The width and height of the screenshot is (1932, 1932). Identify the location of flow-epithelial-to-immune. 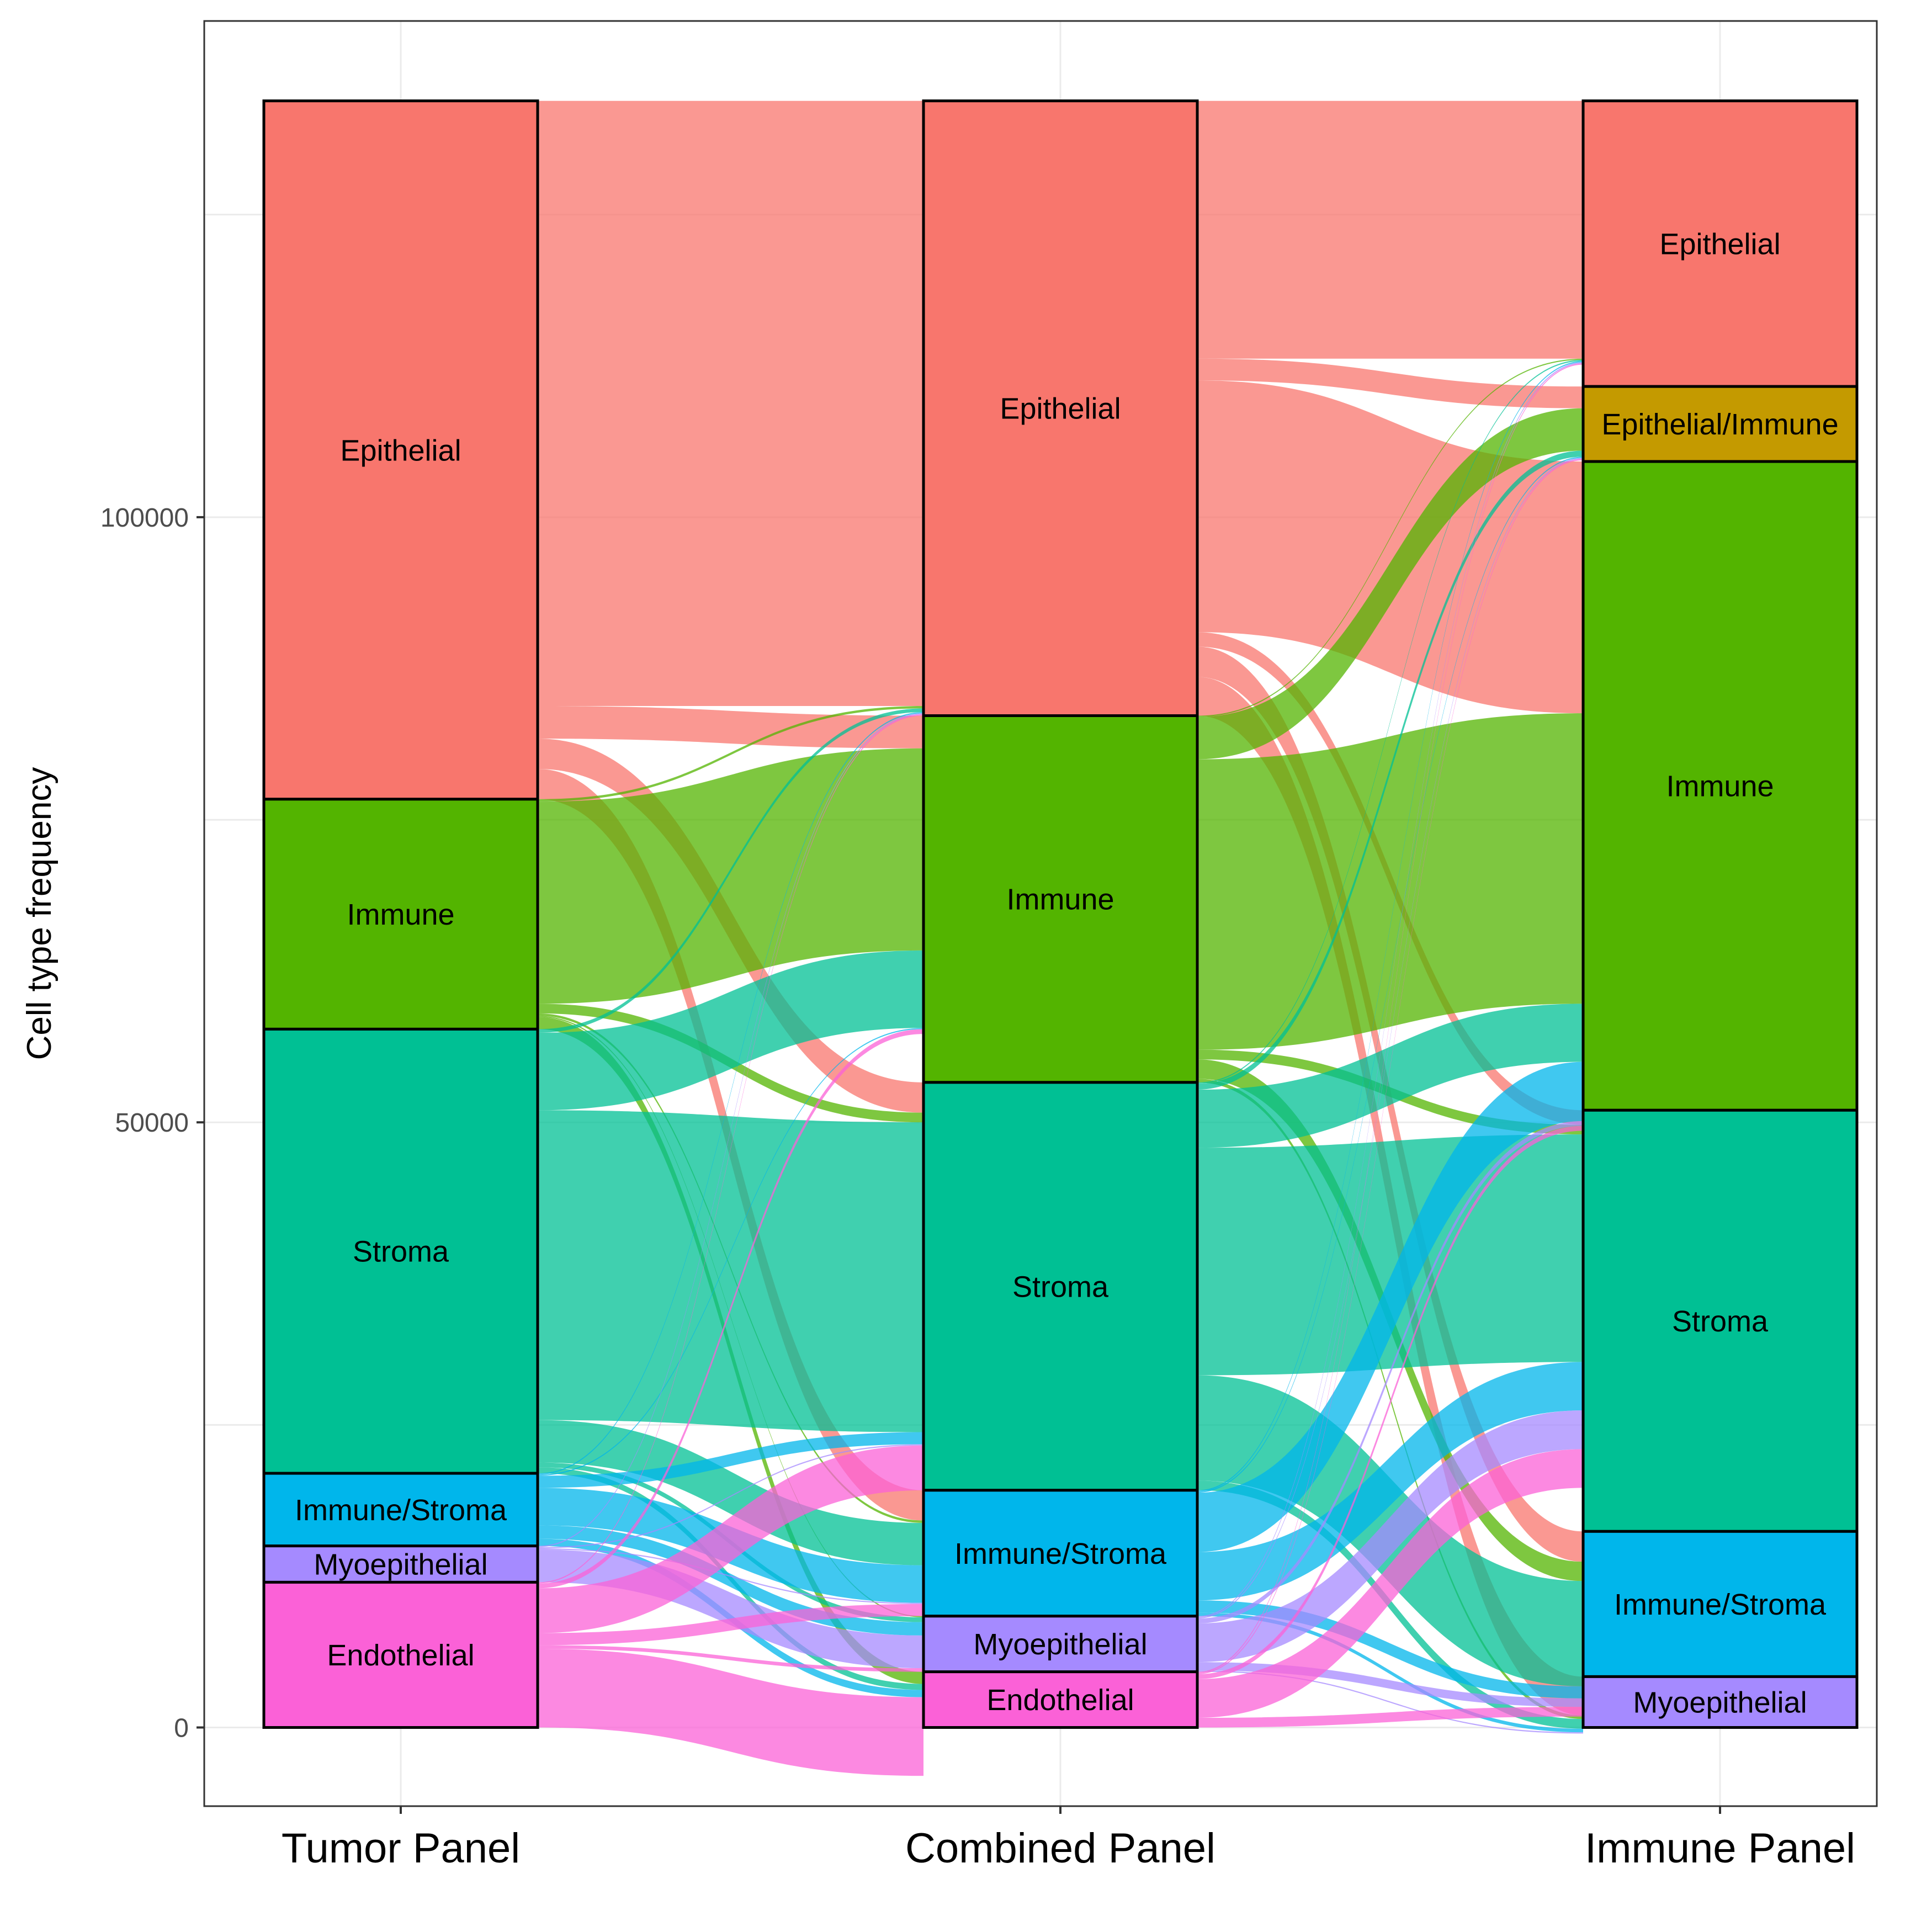
(730, 727).